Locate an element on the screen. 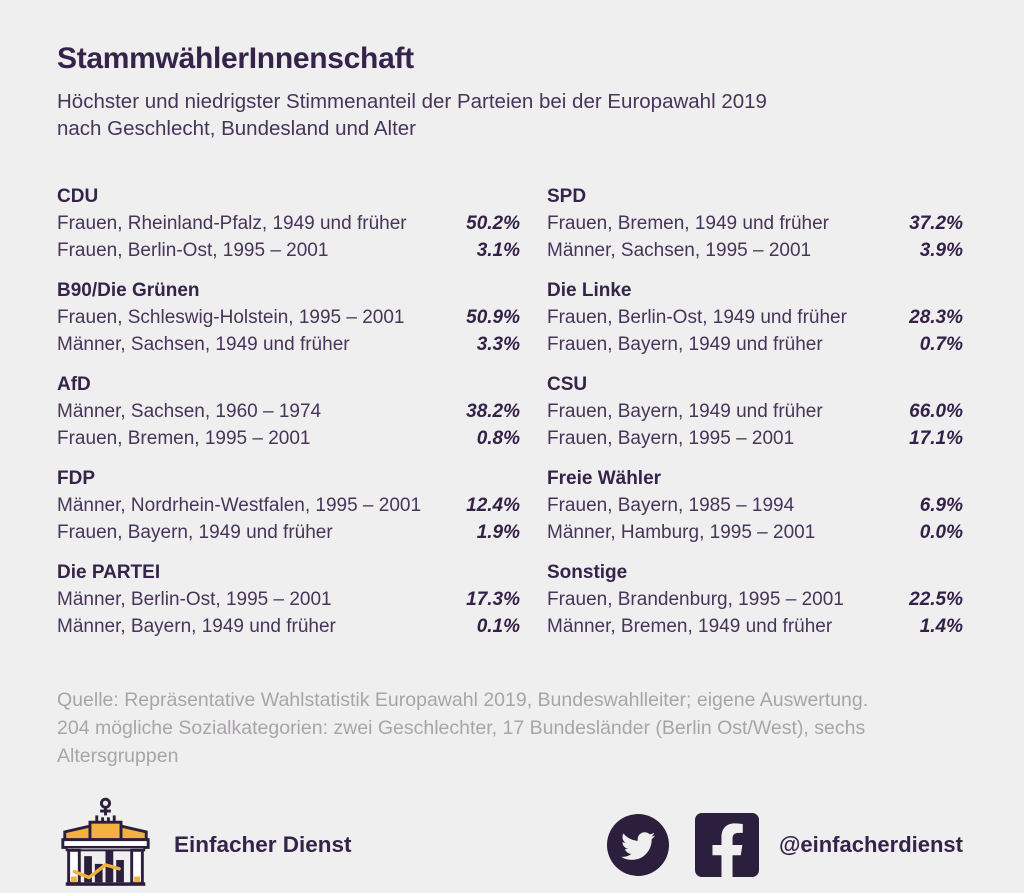 The height and width of the screenshot is (893, 1024). party-high-row: Frauen, Bayern, 1949 und früher 66.0% is located at coordinates (755, 411).